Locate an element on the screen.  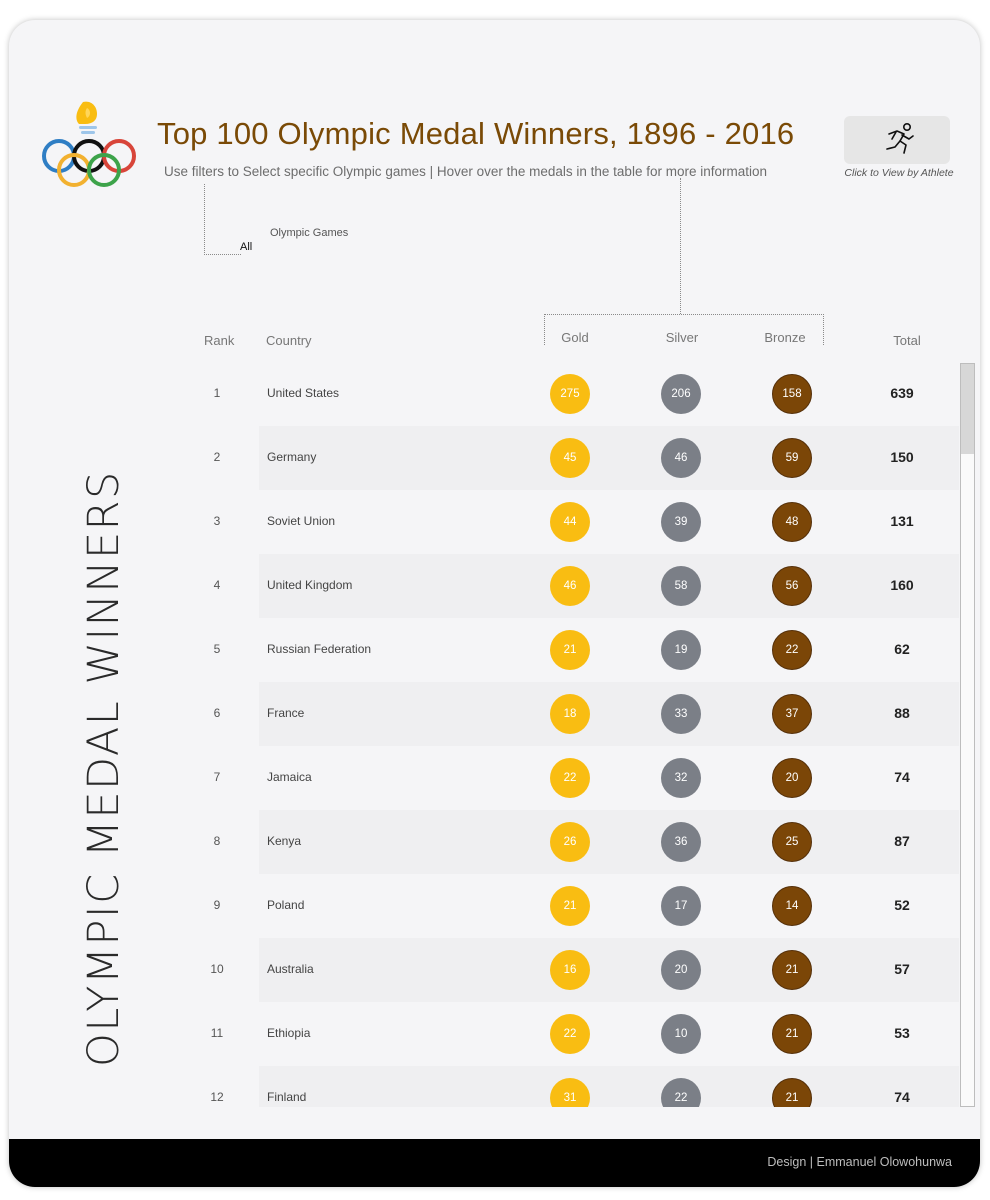
table-row: 11 Ethiopia 22 10 21 53 is located at coordinates (494, 1034).